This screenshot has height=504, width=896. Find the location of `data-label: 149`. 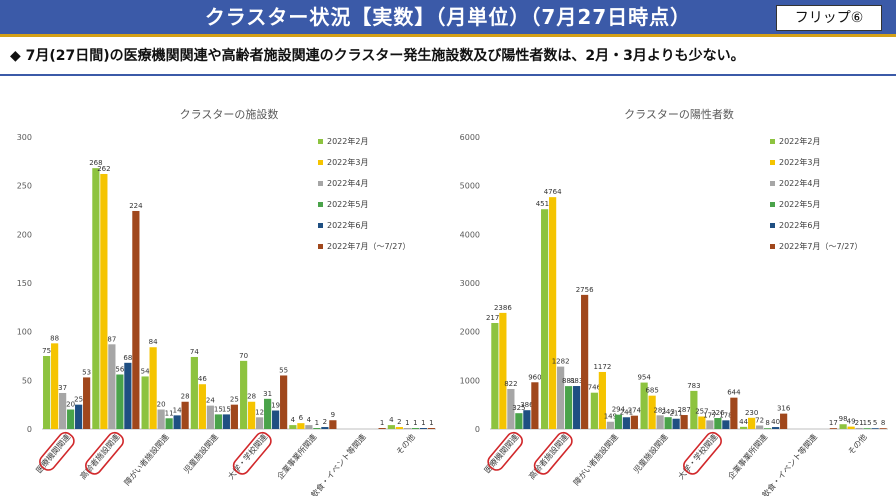

data-label: 149 is located at coordinates (610, 417).